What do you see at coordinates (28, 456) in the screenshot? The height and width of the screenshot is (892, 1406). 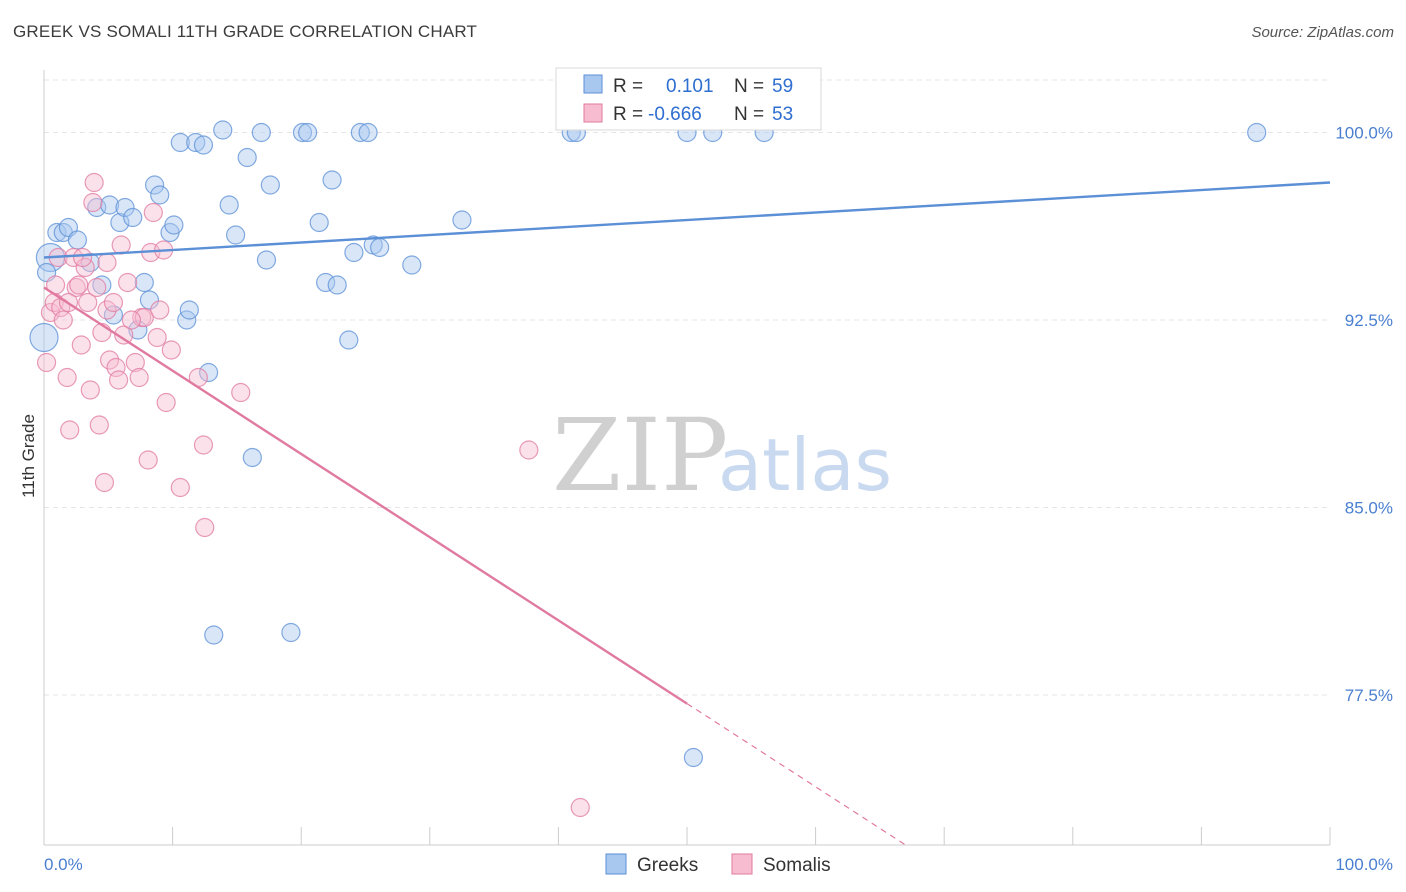 I see `y-axis-title: 11th Grade` at bounding box center [28, 456].